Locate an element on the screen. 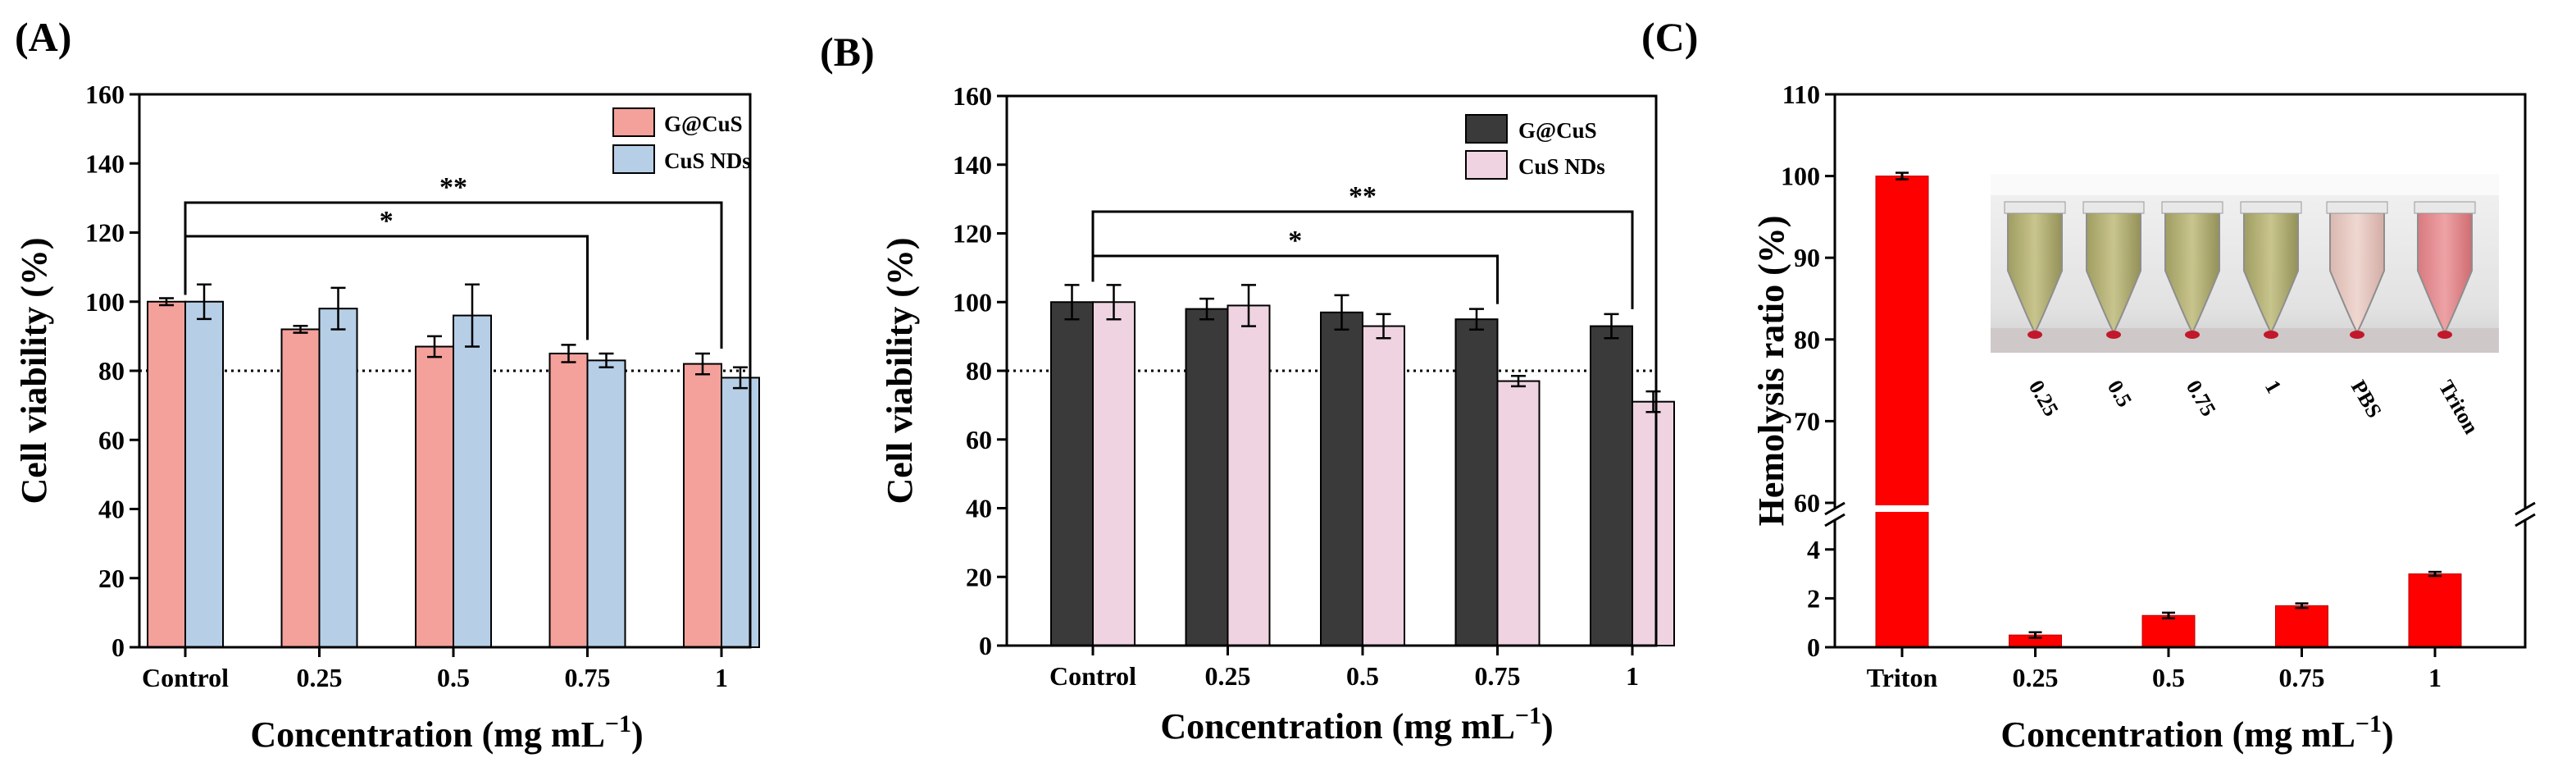  panel-b-label: (B) is located at coordinates (847, 52).